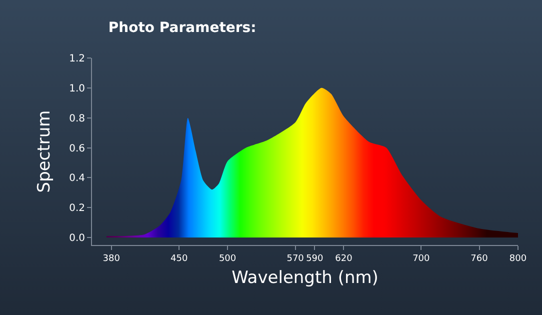  I want to click on y-tick-label: 0.4, so click(77, 178).